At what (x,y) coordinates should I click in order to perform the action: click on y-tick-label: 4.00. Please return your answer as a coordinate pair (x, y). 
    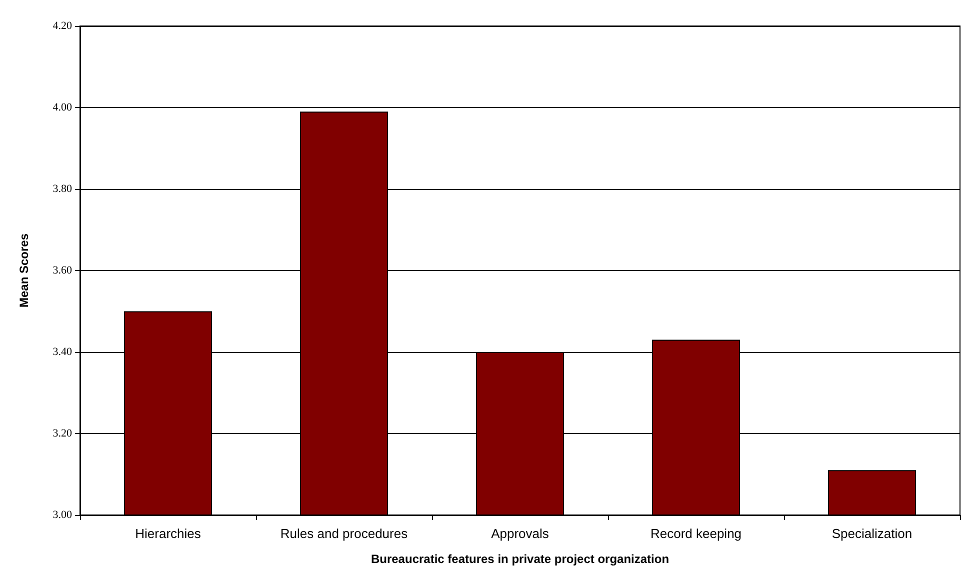
    Looking at the image, I should click on (62, 108).